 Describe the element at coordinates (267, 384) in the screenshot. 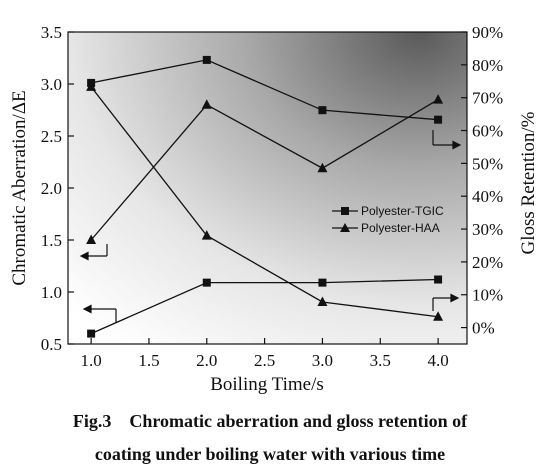

I see `x-axis-title: Boiling Time/s` at that location.